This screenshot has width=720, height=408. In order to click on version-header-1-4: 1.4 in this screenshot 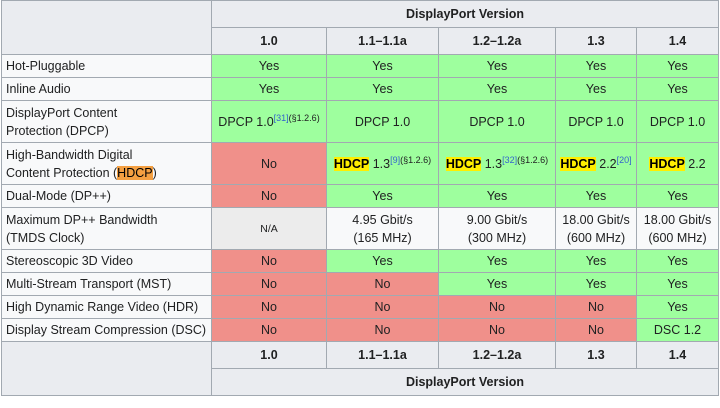, I will do `click(677, 41)`.